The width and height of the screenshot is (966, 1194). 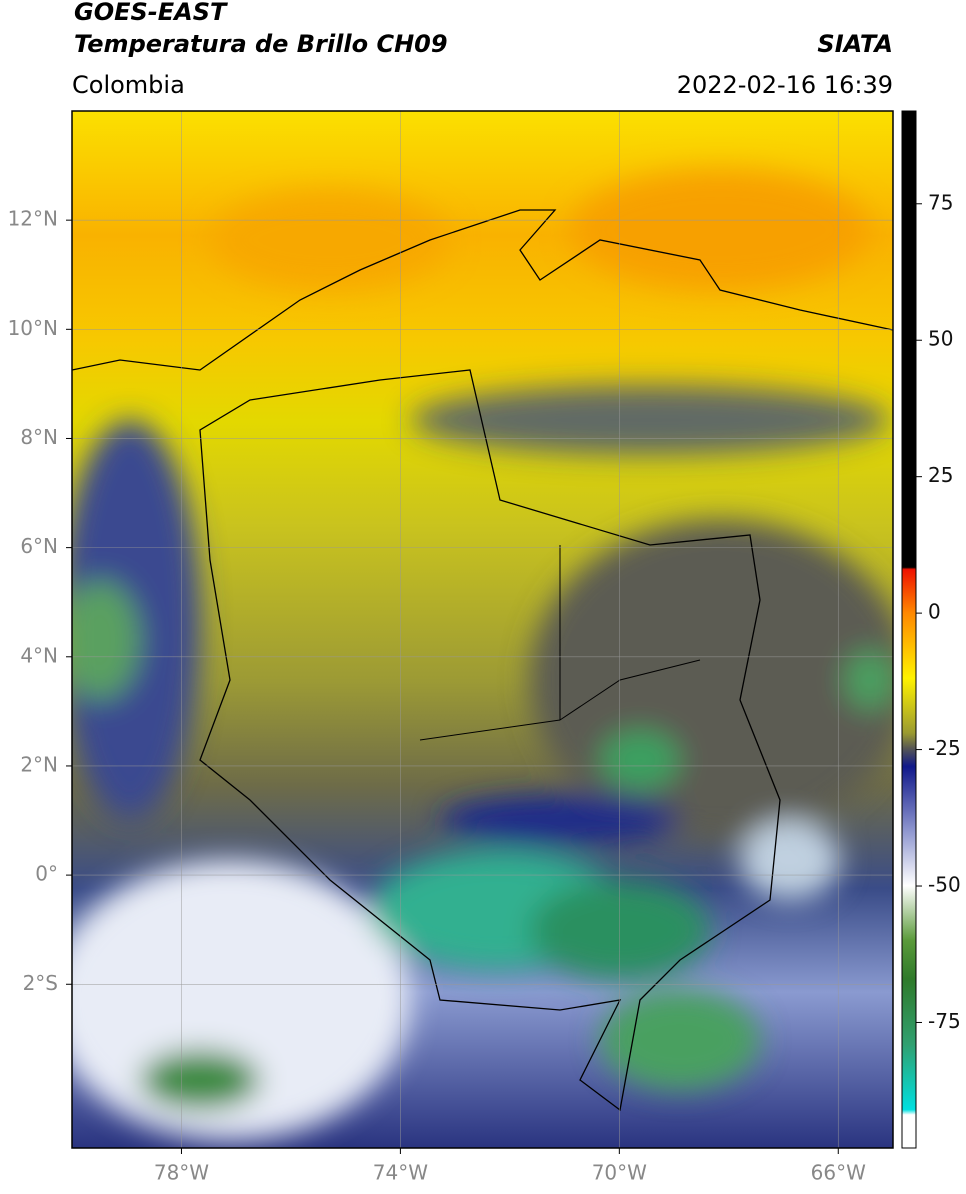 I want to click on title: GOES-EAST, so click(x=151, y=13).